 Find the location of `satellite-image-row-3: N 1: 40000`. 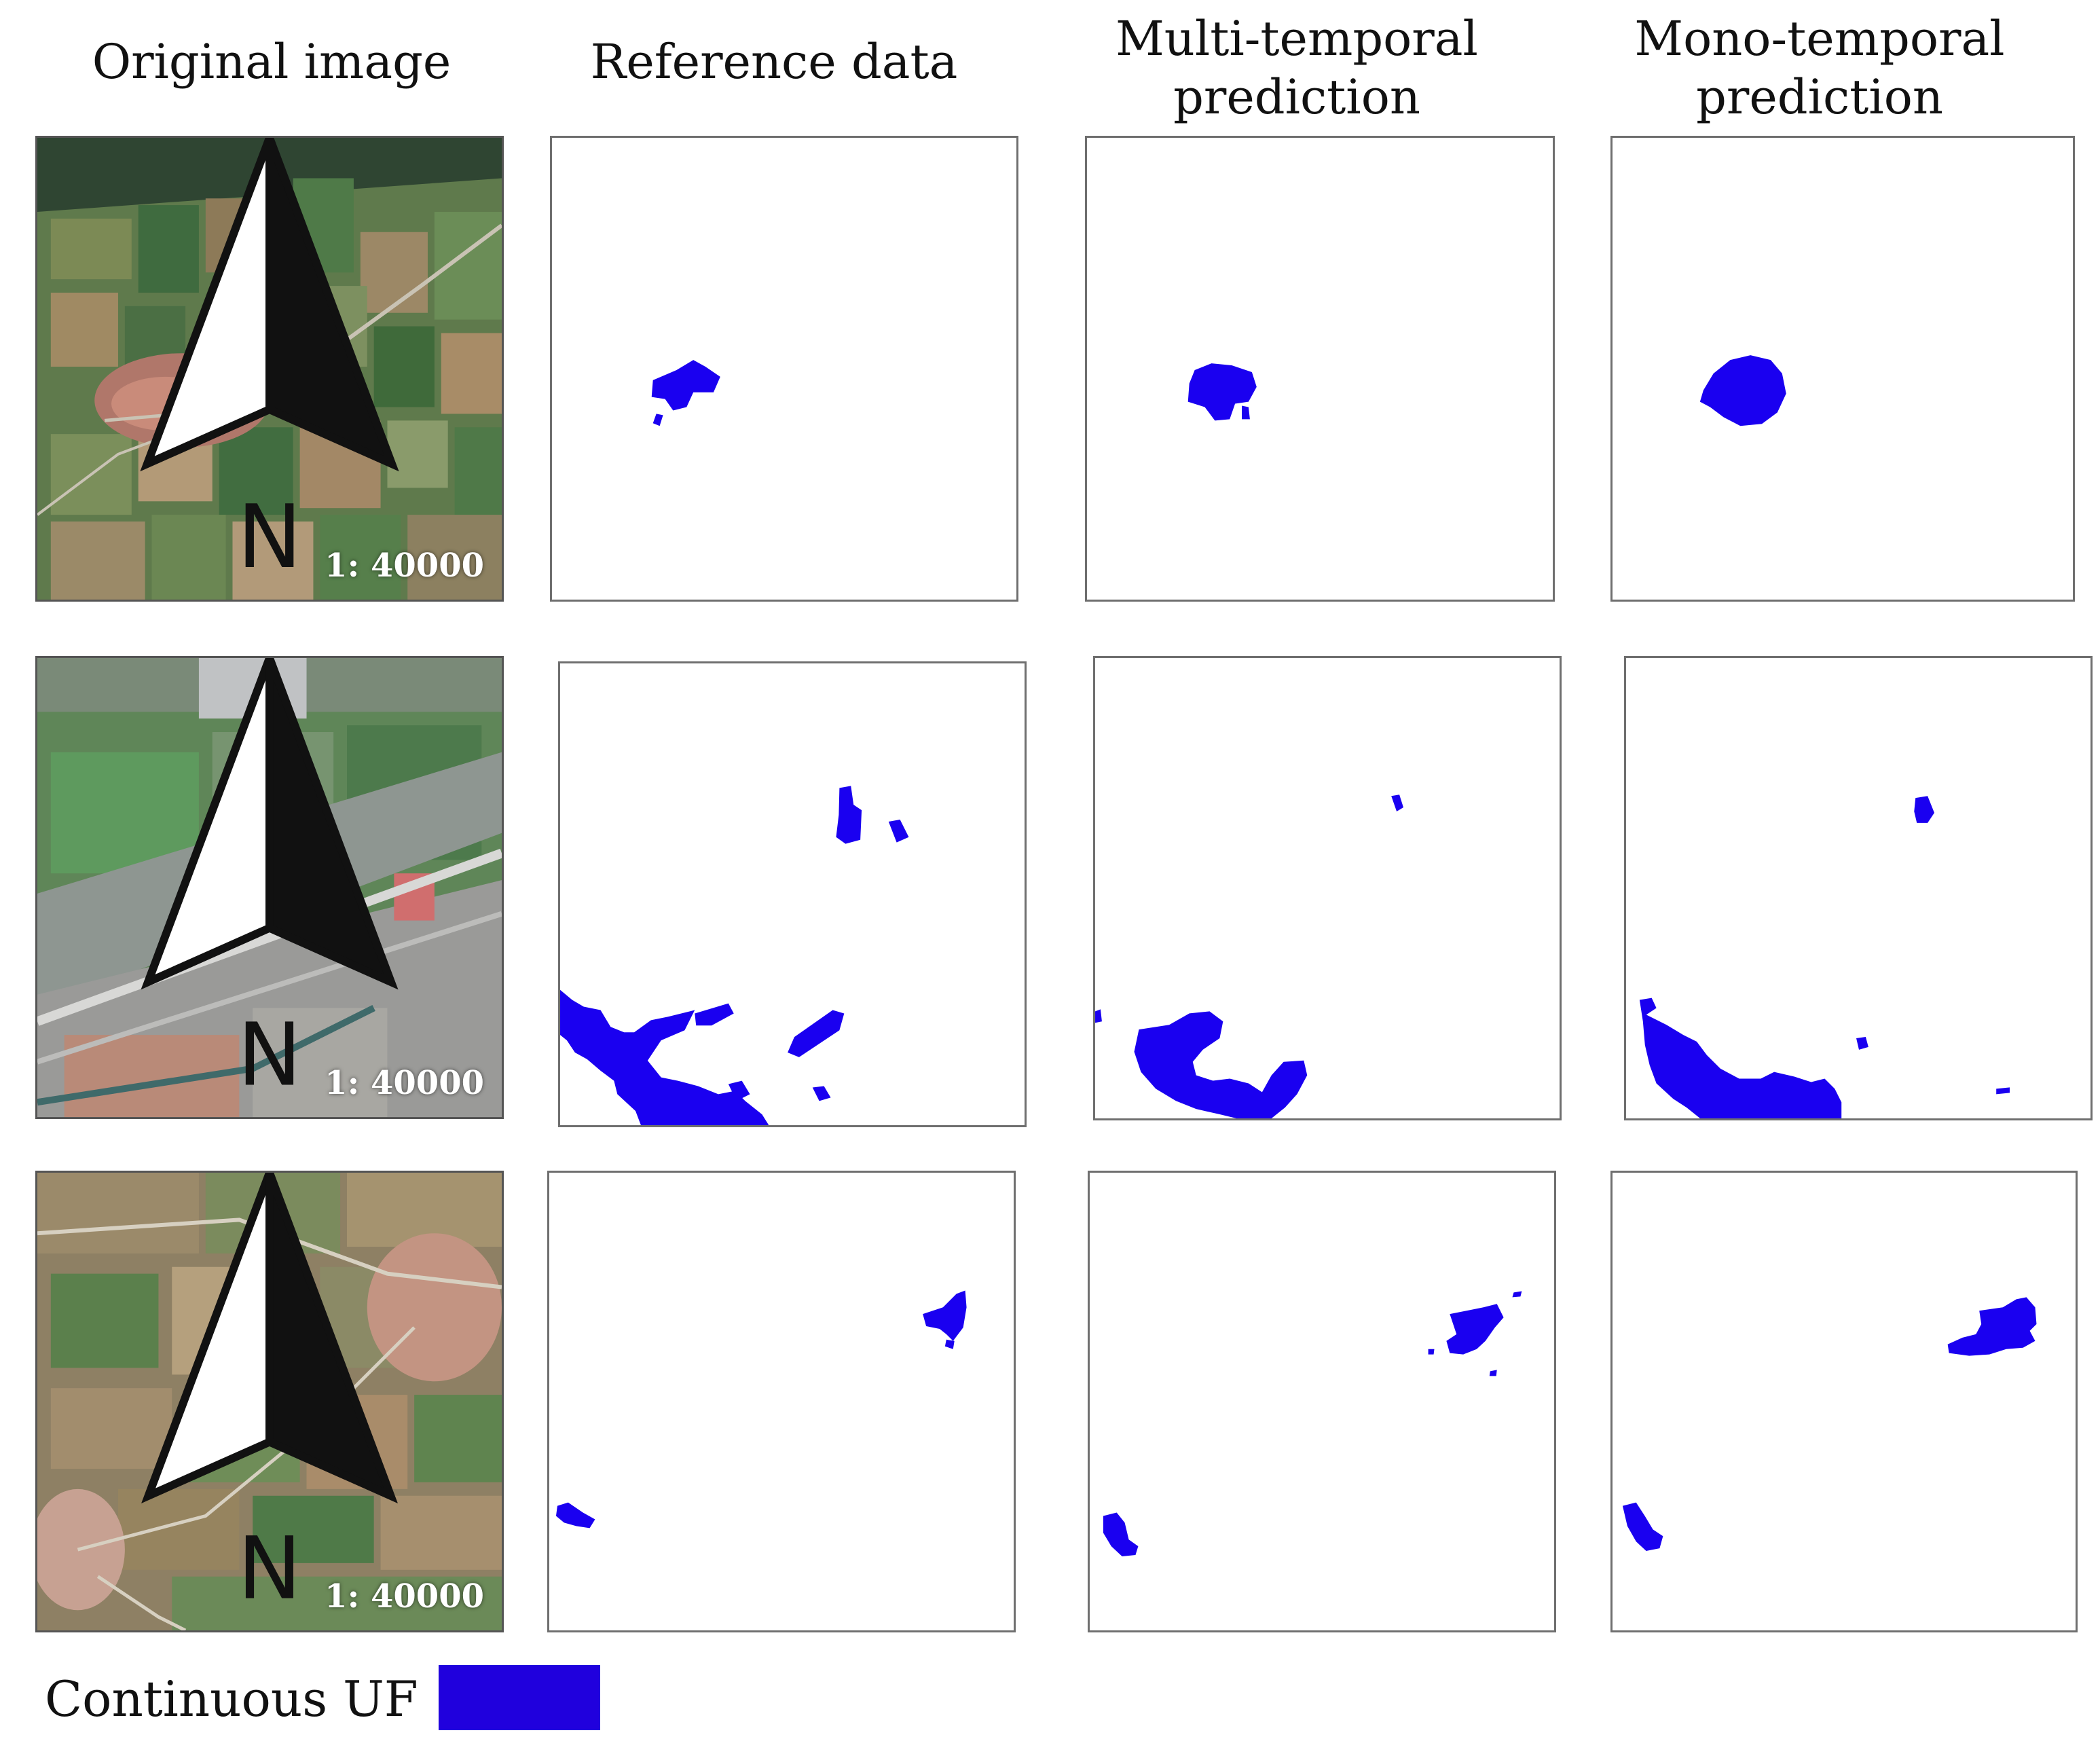

satellite-image-row-3: N 1: 40000 is located at coordinates (269, 1401).